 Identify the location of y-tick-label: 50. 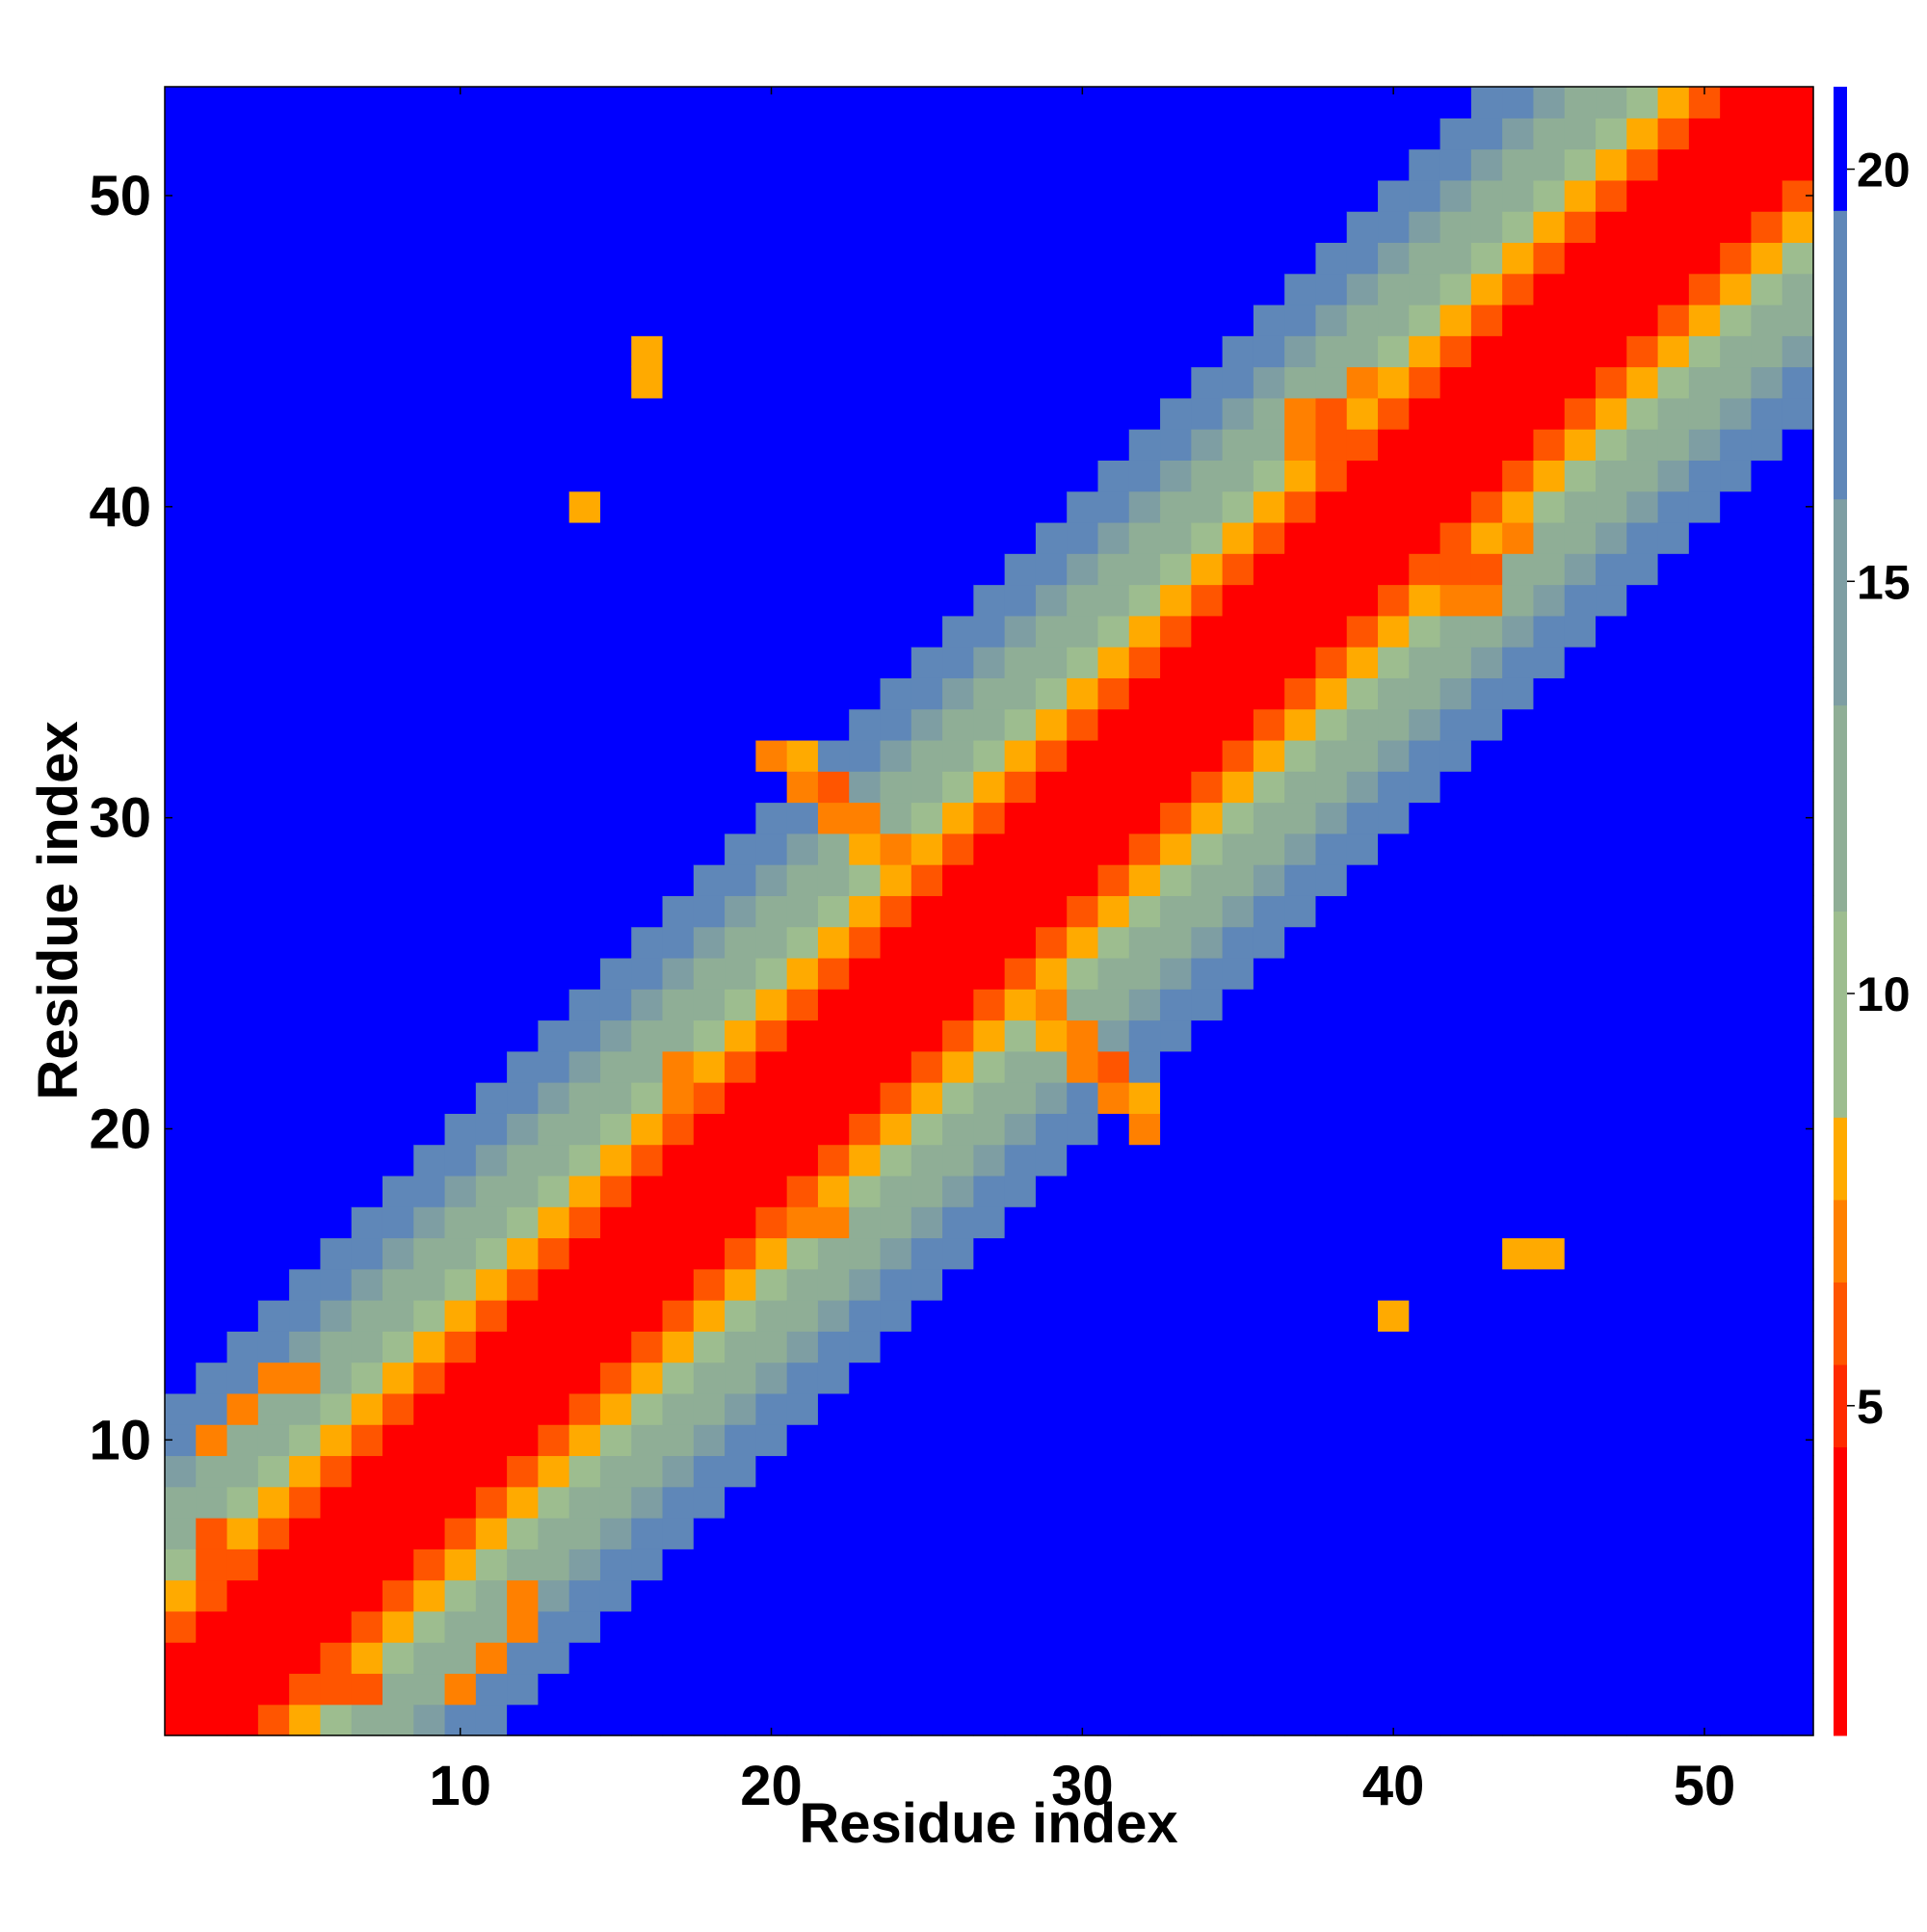
(120, 196).